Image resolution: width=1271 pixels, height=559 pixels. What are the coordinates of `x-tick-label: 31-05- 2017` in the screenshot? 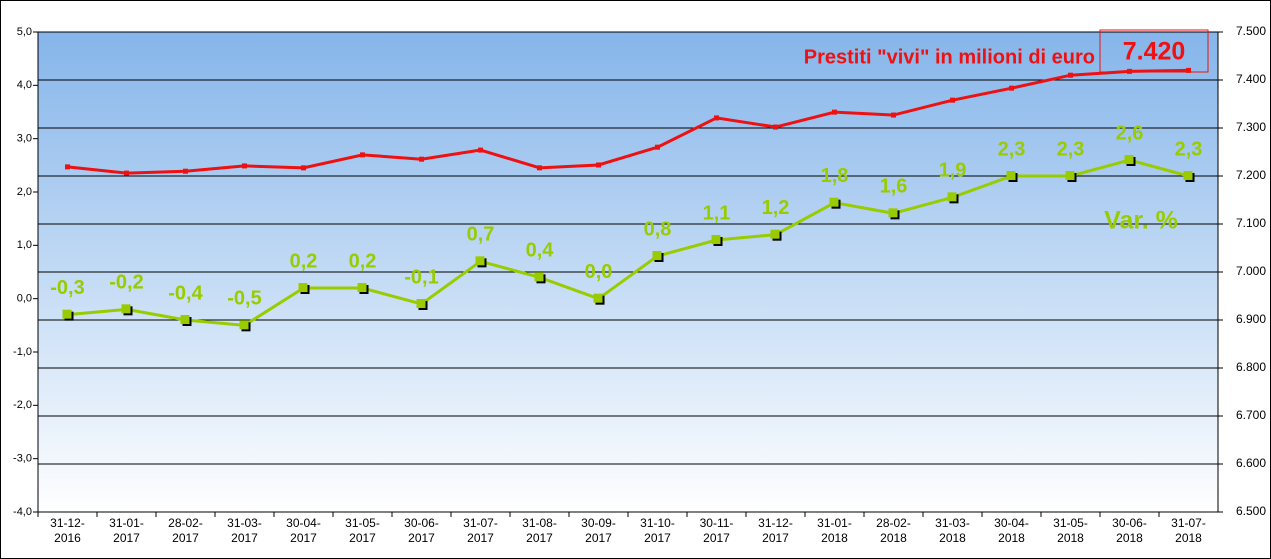 It's located at (362, 530).